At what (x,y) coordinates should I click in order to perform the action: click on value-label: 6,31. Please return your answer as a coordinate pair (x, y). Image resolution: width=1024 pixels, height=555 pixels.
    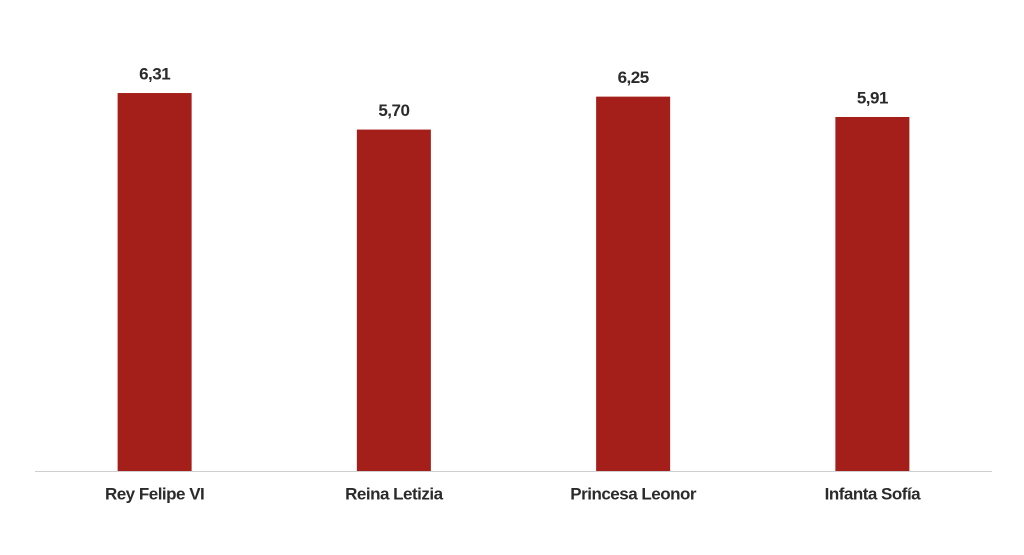
    Looking at the image, I should click on (154, 74).